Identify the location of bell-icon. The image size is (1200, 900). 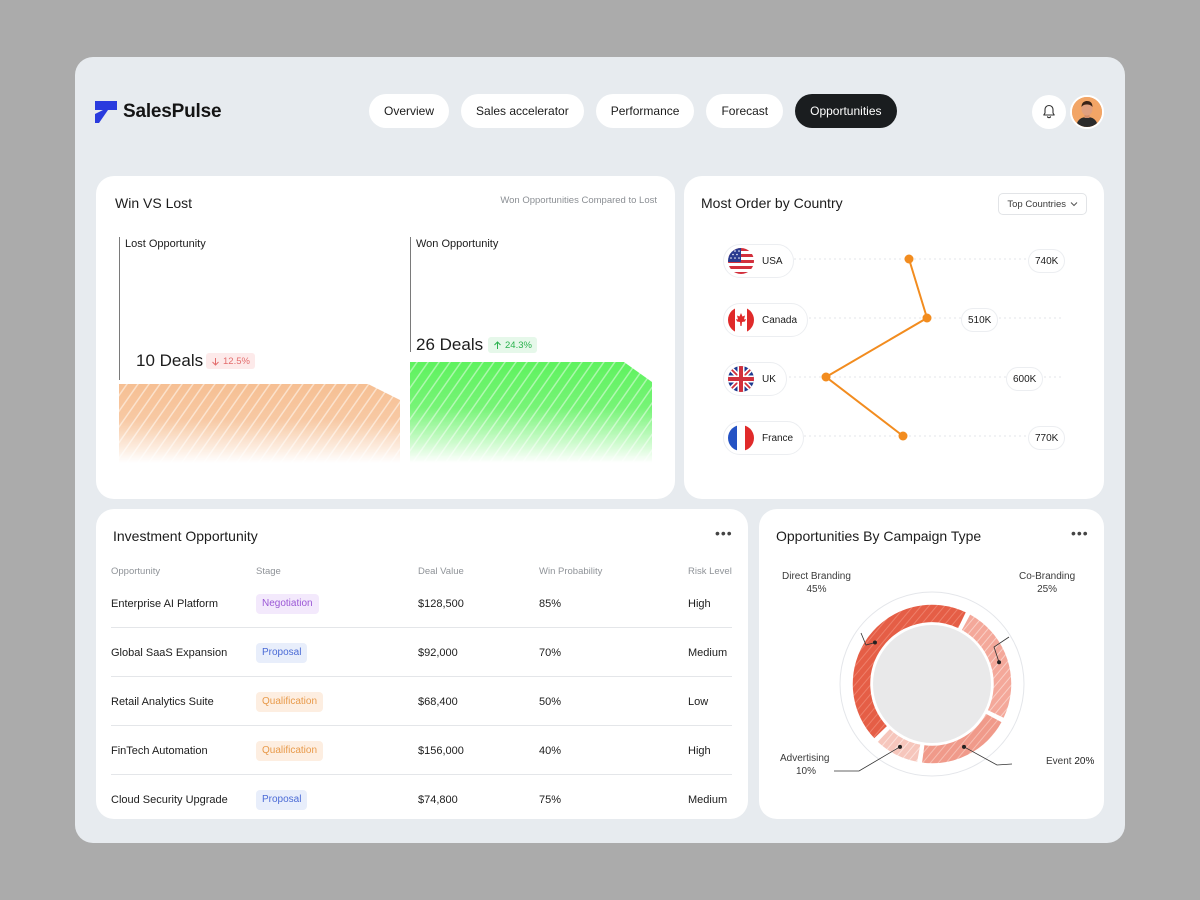
(1049, 111).